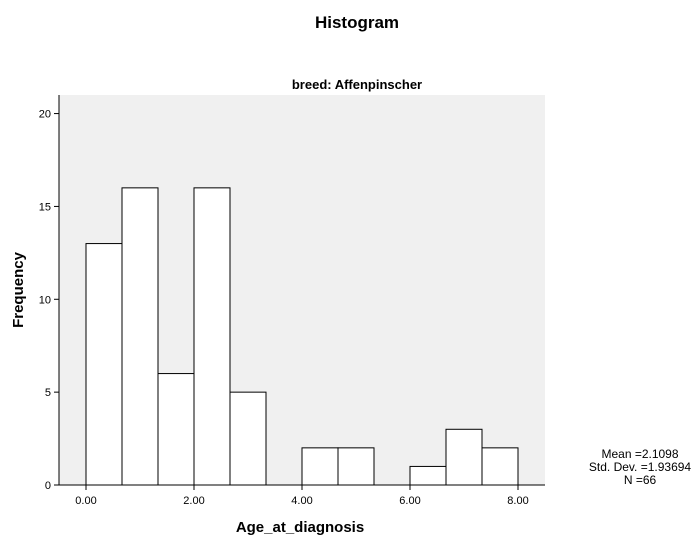 This screenshot has height=538, width=694. Describe the element at coordinates (357, 22) in the screenshot. I see `chart-title: Histogram` at that location.